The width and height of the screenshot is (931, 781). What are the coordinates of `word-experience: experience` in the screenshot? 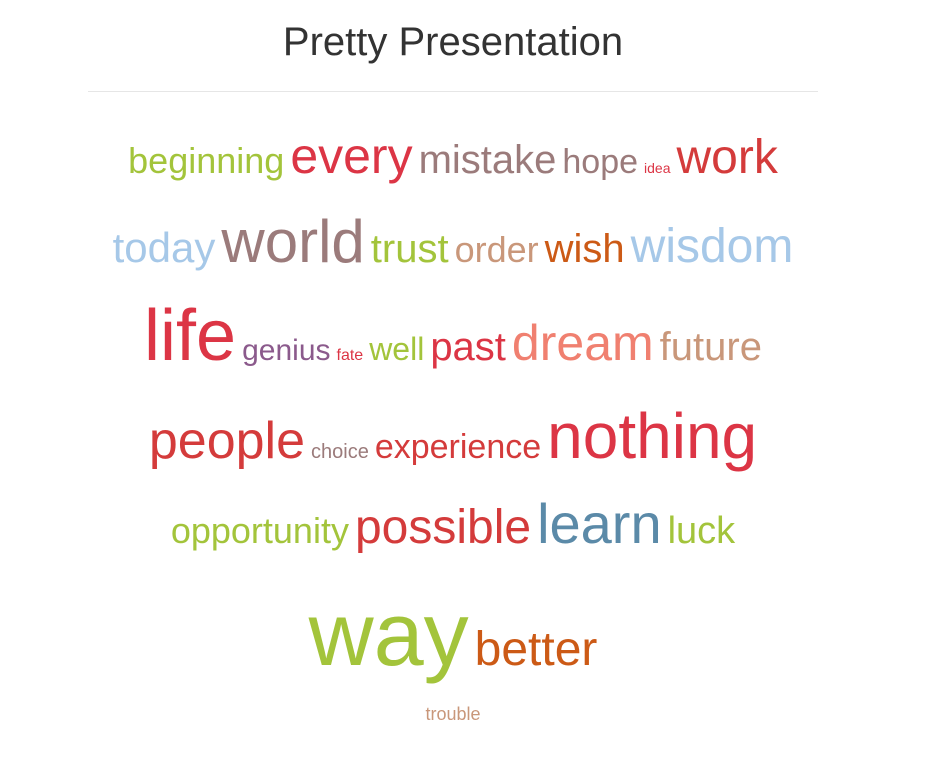 It's located at (458, 447).